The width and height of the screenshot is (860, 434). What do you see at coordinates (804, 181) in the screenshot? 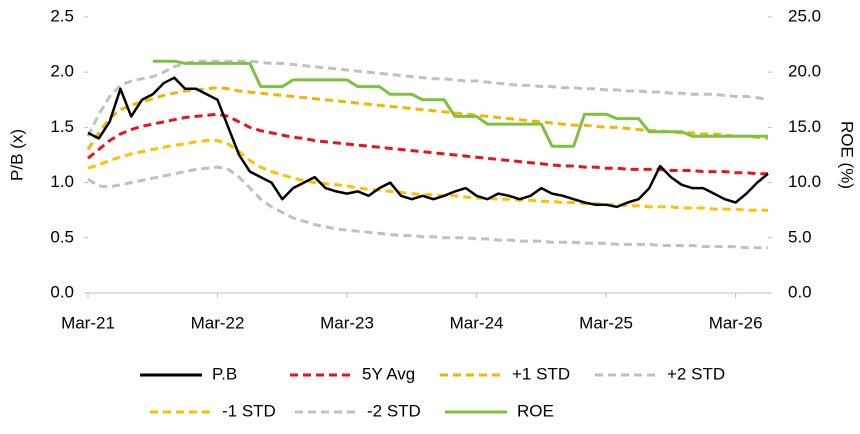
I see `y2-tick-label: 10.0` at bounding box center [804, 181].